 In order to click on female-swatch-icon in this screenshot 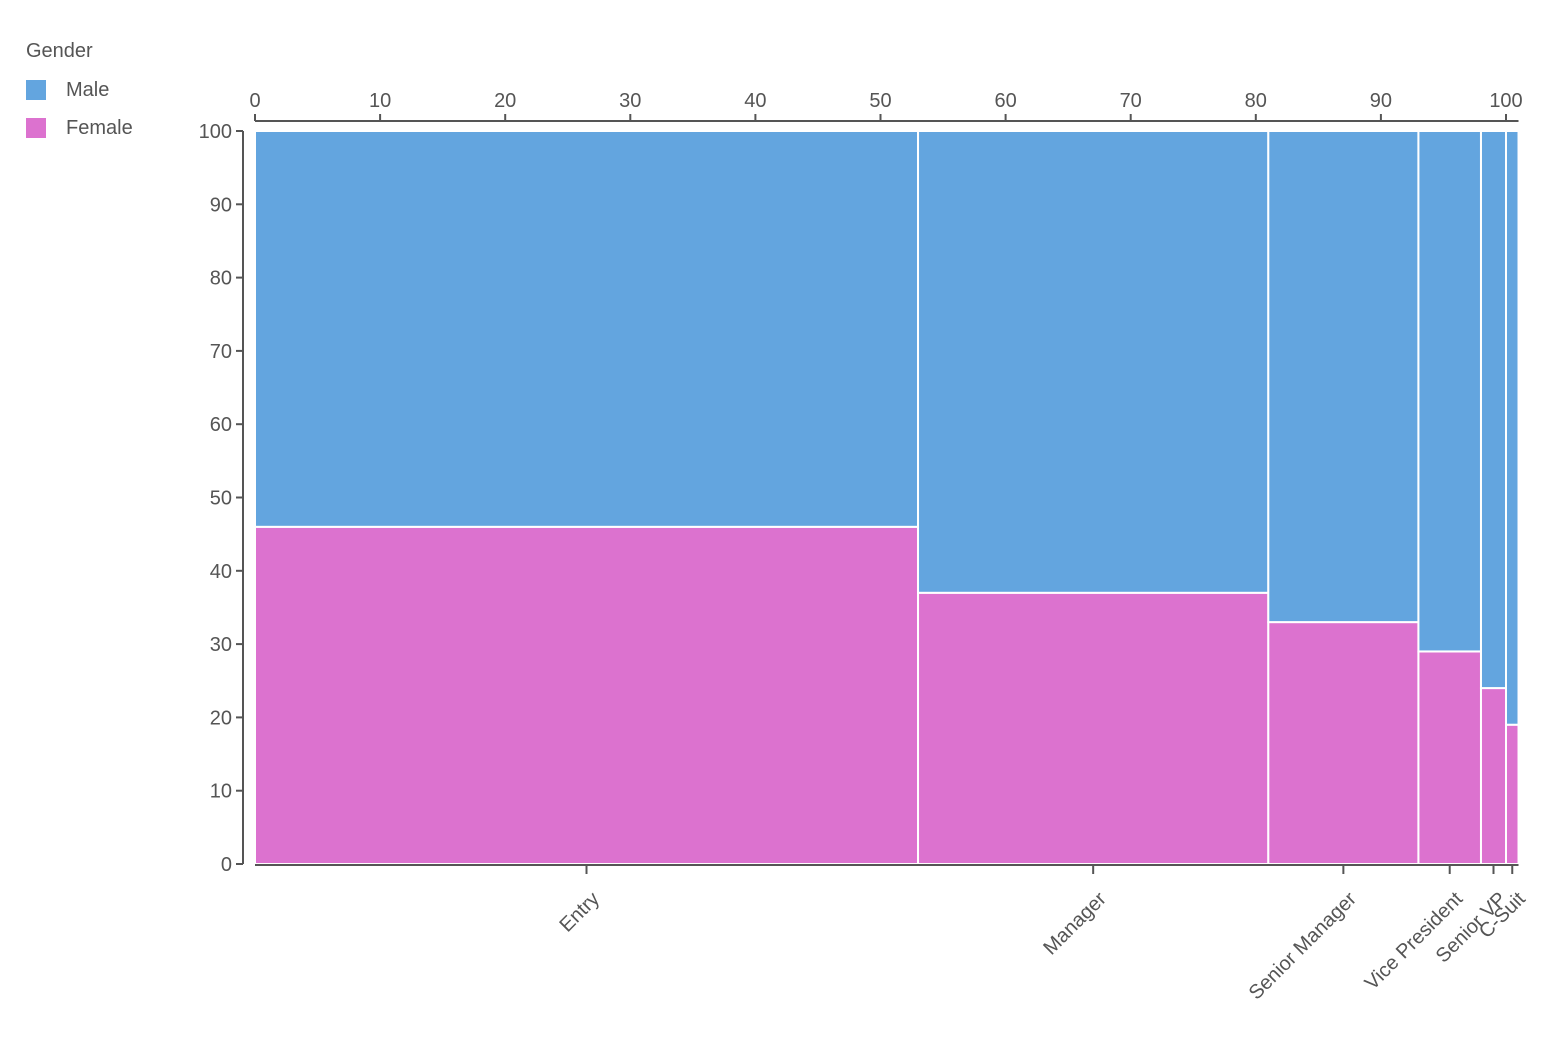, I will do `click(36, 128)`.